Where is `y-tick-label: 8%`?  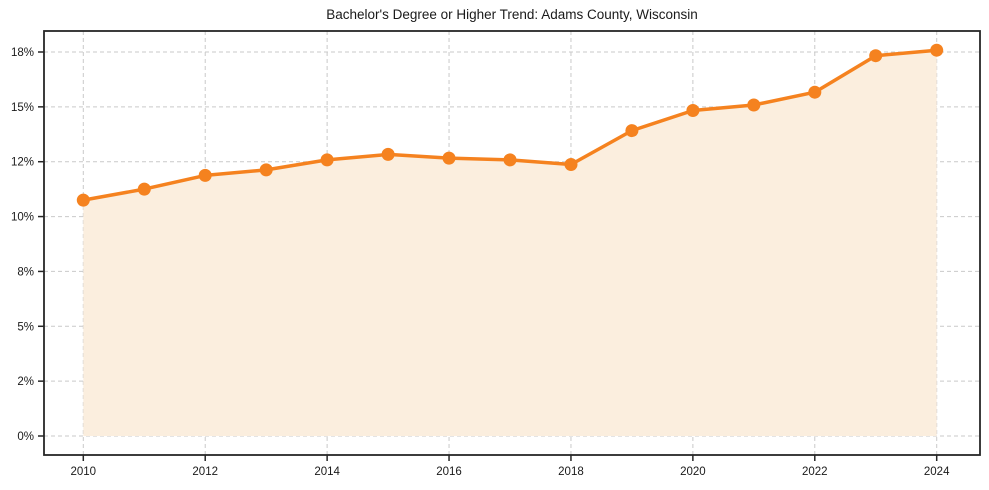
y-tick-label: 8% is located at coordinates (25, 272).